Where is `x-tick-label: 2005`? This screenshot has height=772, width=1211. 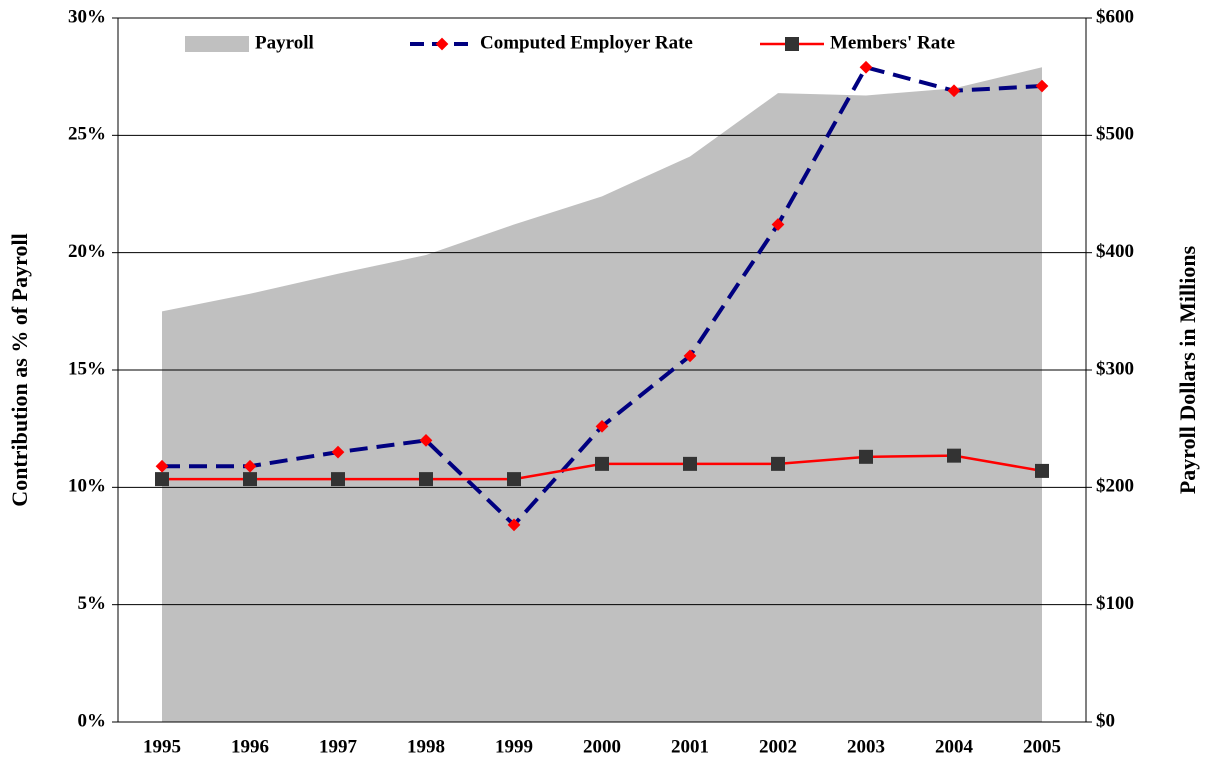
x-tick-label: 2005 is located at coordinates (1042, 746).